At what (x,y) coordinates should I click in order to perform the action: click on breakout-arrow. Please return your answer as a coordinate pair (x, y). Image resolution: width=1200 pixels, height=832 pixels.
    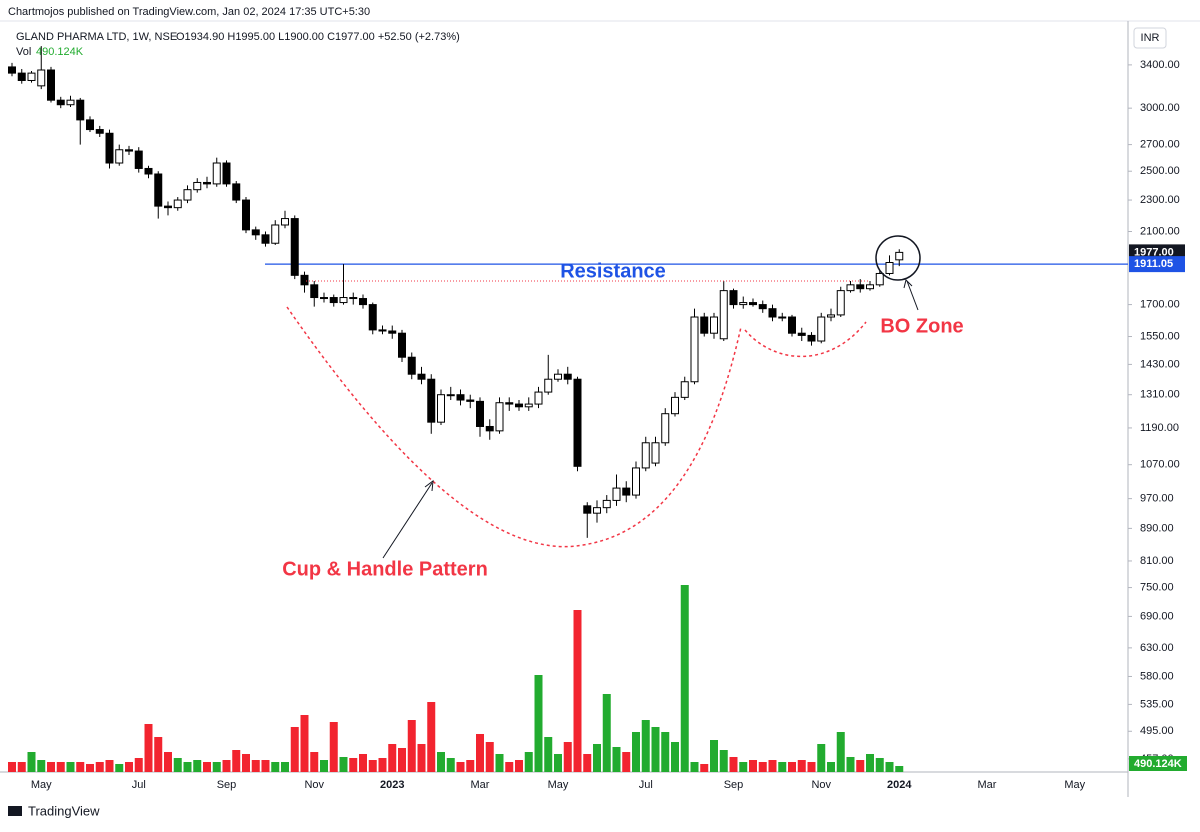
    Looking at the image, I should click on (912, 295).